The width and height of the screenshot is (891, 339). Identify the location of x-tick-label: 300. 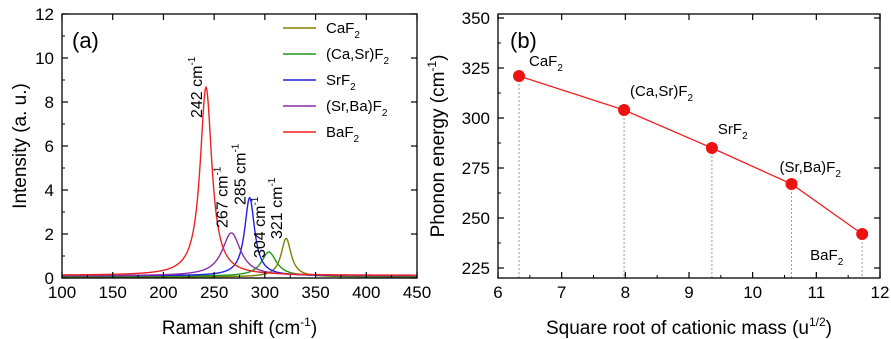
(265, 292).